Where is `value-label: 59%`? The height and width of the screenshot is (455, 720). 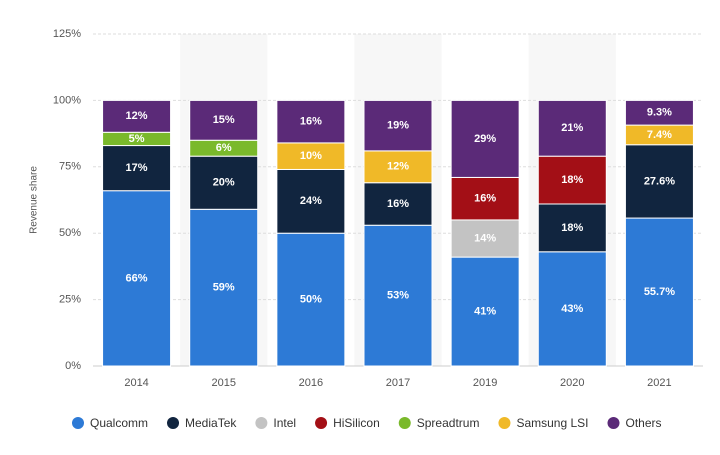
value-label: 59% is located at coordinates (224, 288).